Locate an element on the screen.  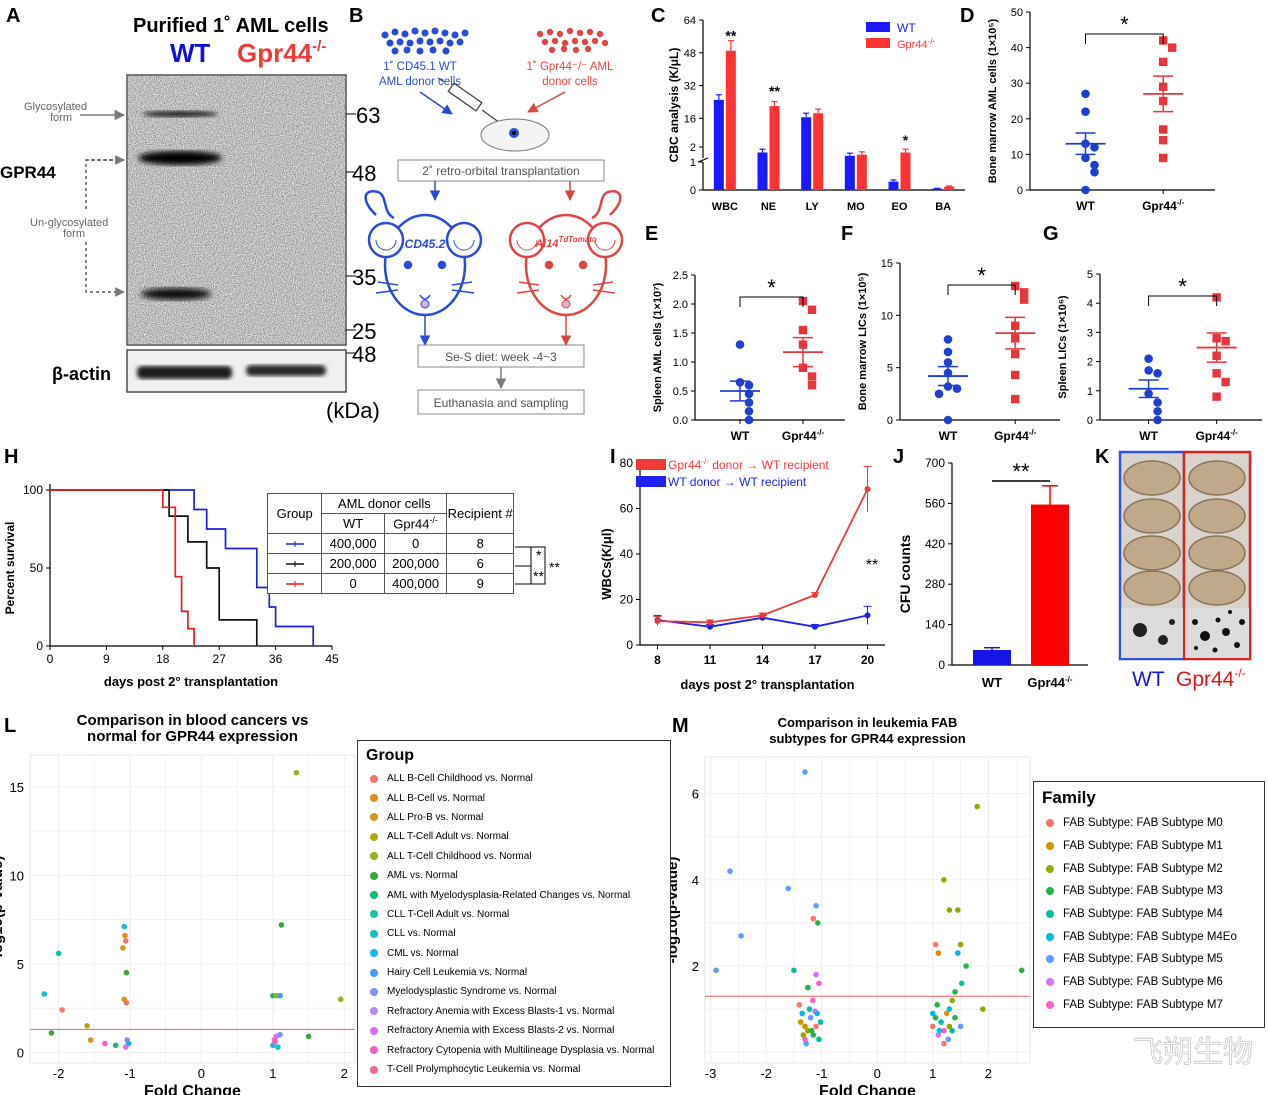
y-tick-label: 2.0 is located at coordinates (680, 305).